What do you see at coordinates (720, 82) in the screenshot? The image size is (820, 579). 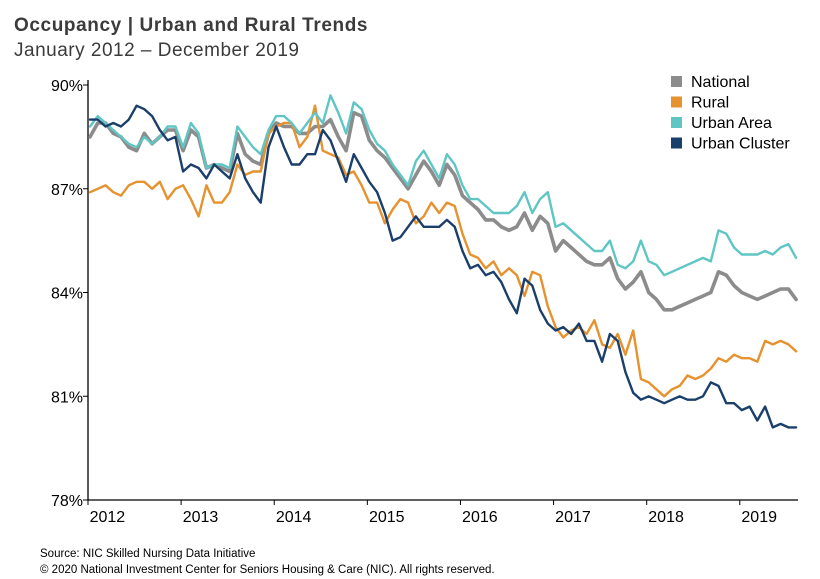 I see `legend-label: National` at bounding box center [720, 82].